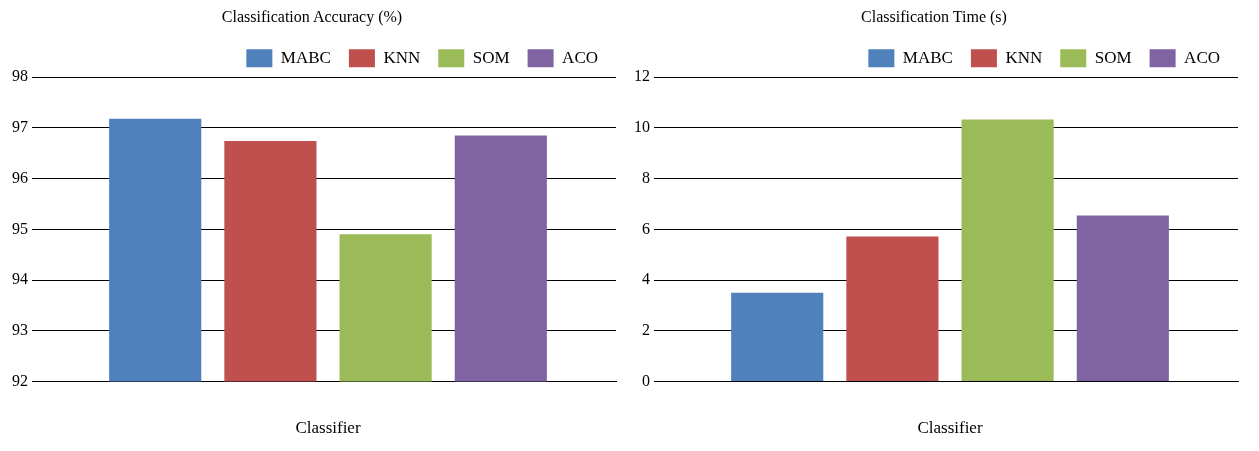 The width and height of the screenshot is (1259, 451). I want to click on y-tick-label: 92, so click(20, 380).